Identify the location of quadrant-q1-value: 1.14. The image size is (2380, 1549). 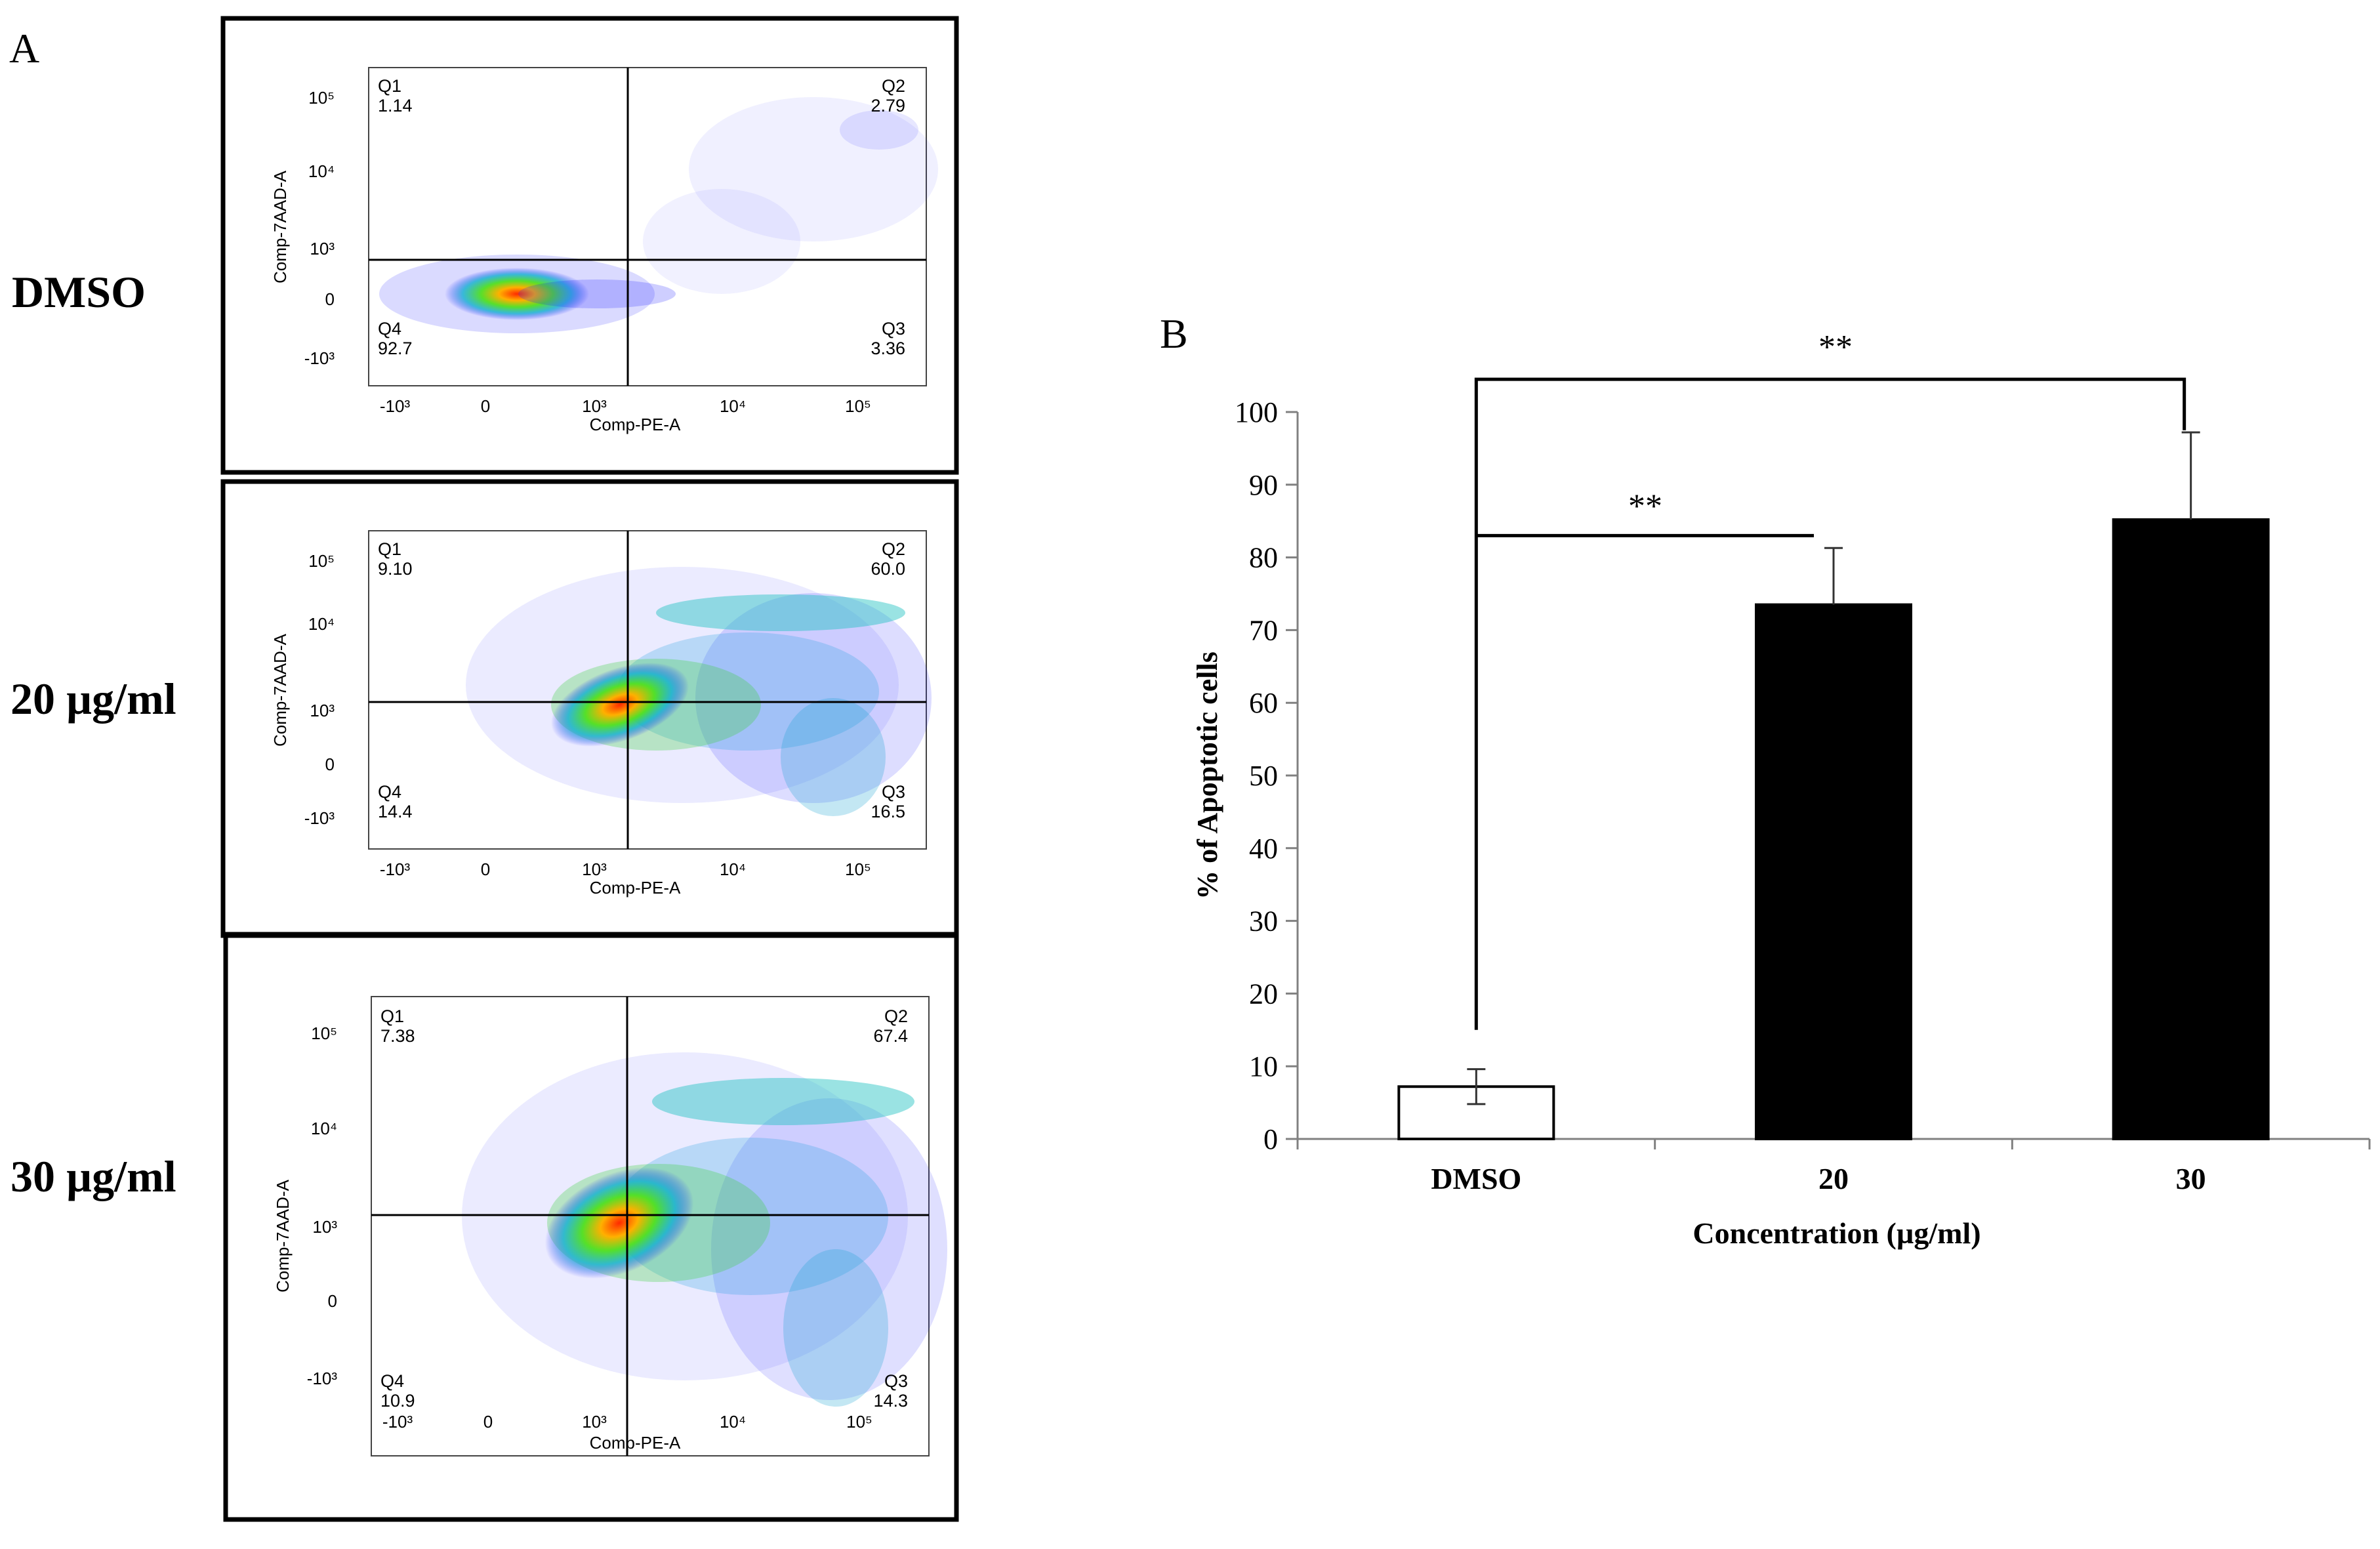
(395, 105).